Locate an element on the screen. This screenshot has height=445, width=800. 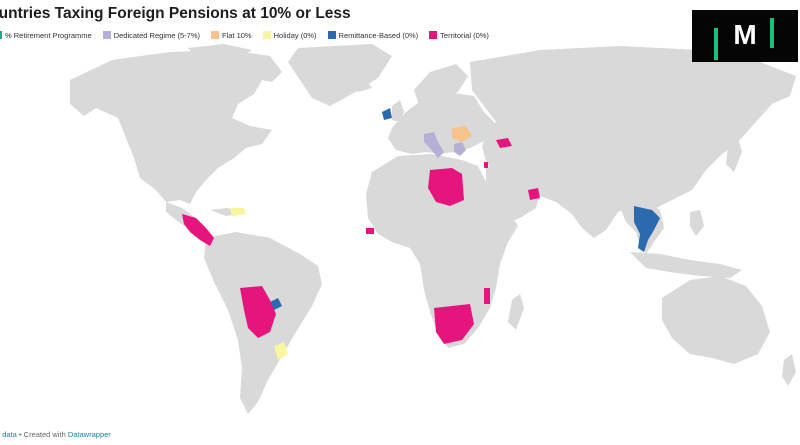
datawrapper-link: Datawrapper is located at coordinates (89, 434).